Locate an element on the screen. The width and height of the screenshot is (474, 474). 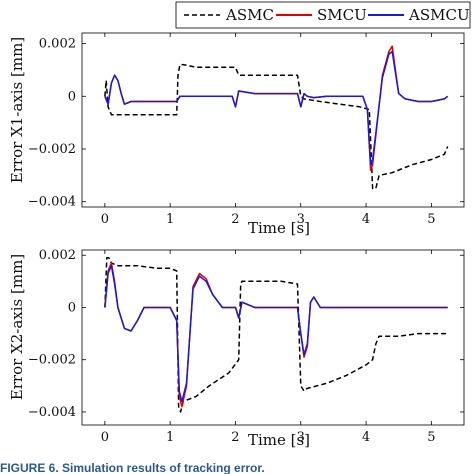
plot1-xtick-label: 4 is located at coordinates (366, 219).